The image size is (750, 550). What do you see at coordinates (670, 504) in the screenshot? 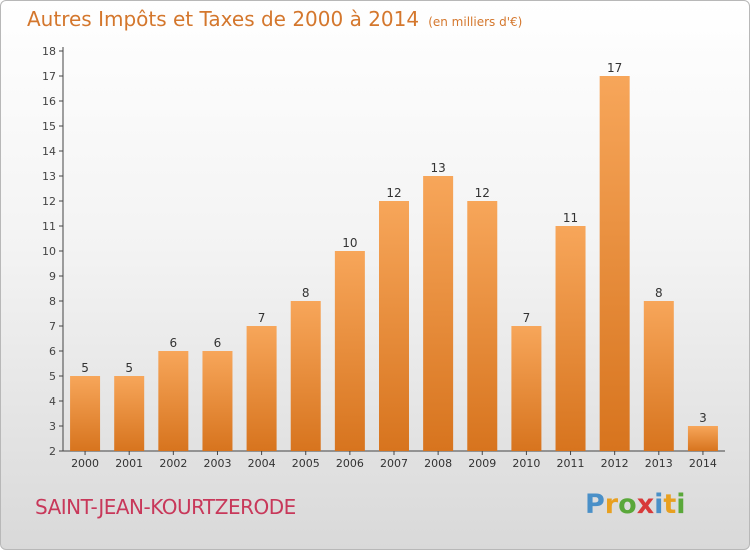
I see `logo-letter: t` at bounding box center [670, 504].